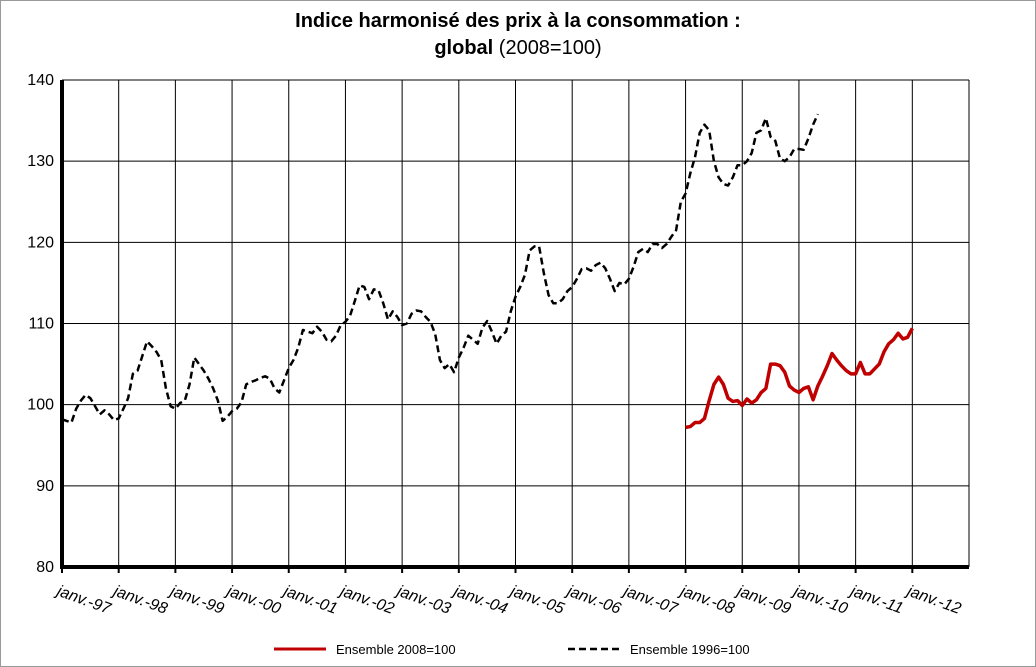 This screenshot has height=667, width=1036. I want to click on legend: Ensemble 2008=100 Ensemble 1996=100, so click(512, 649).